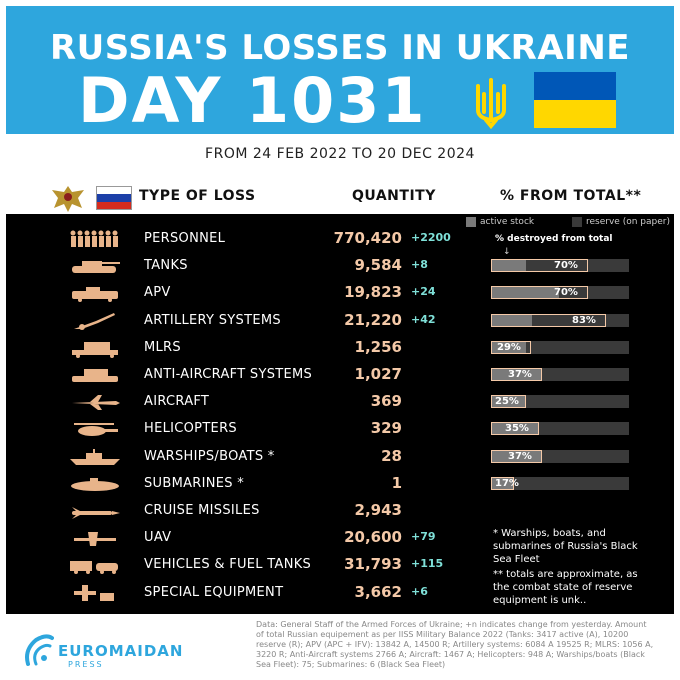  What do you see at coordinates (340, 321) in the screenshot?
I see `loss-row: ARTILLERY SYSTEMS 21,220 +42 83%` at bounding box center [340, 321].